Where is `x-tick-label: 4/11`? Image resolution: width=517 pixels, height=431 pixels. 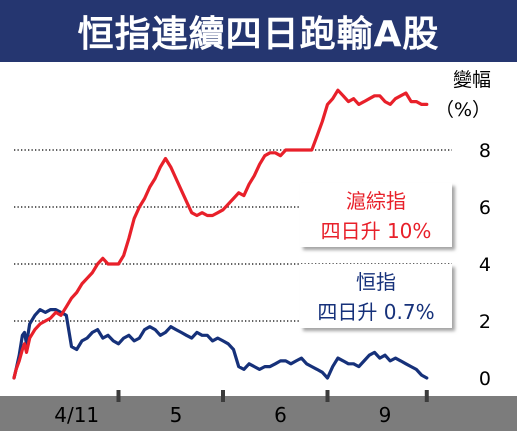 x-tick-label: 4/11 is located at coordinates (76, 415).